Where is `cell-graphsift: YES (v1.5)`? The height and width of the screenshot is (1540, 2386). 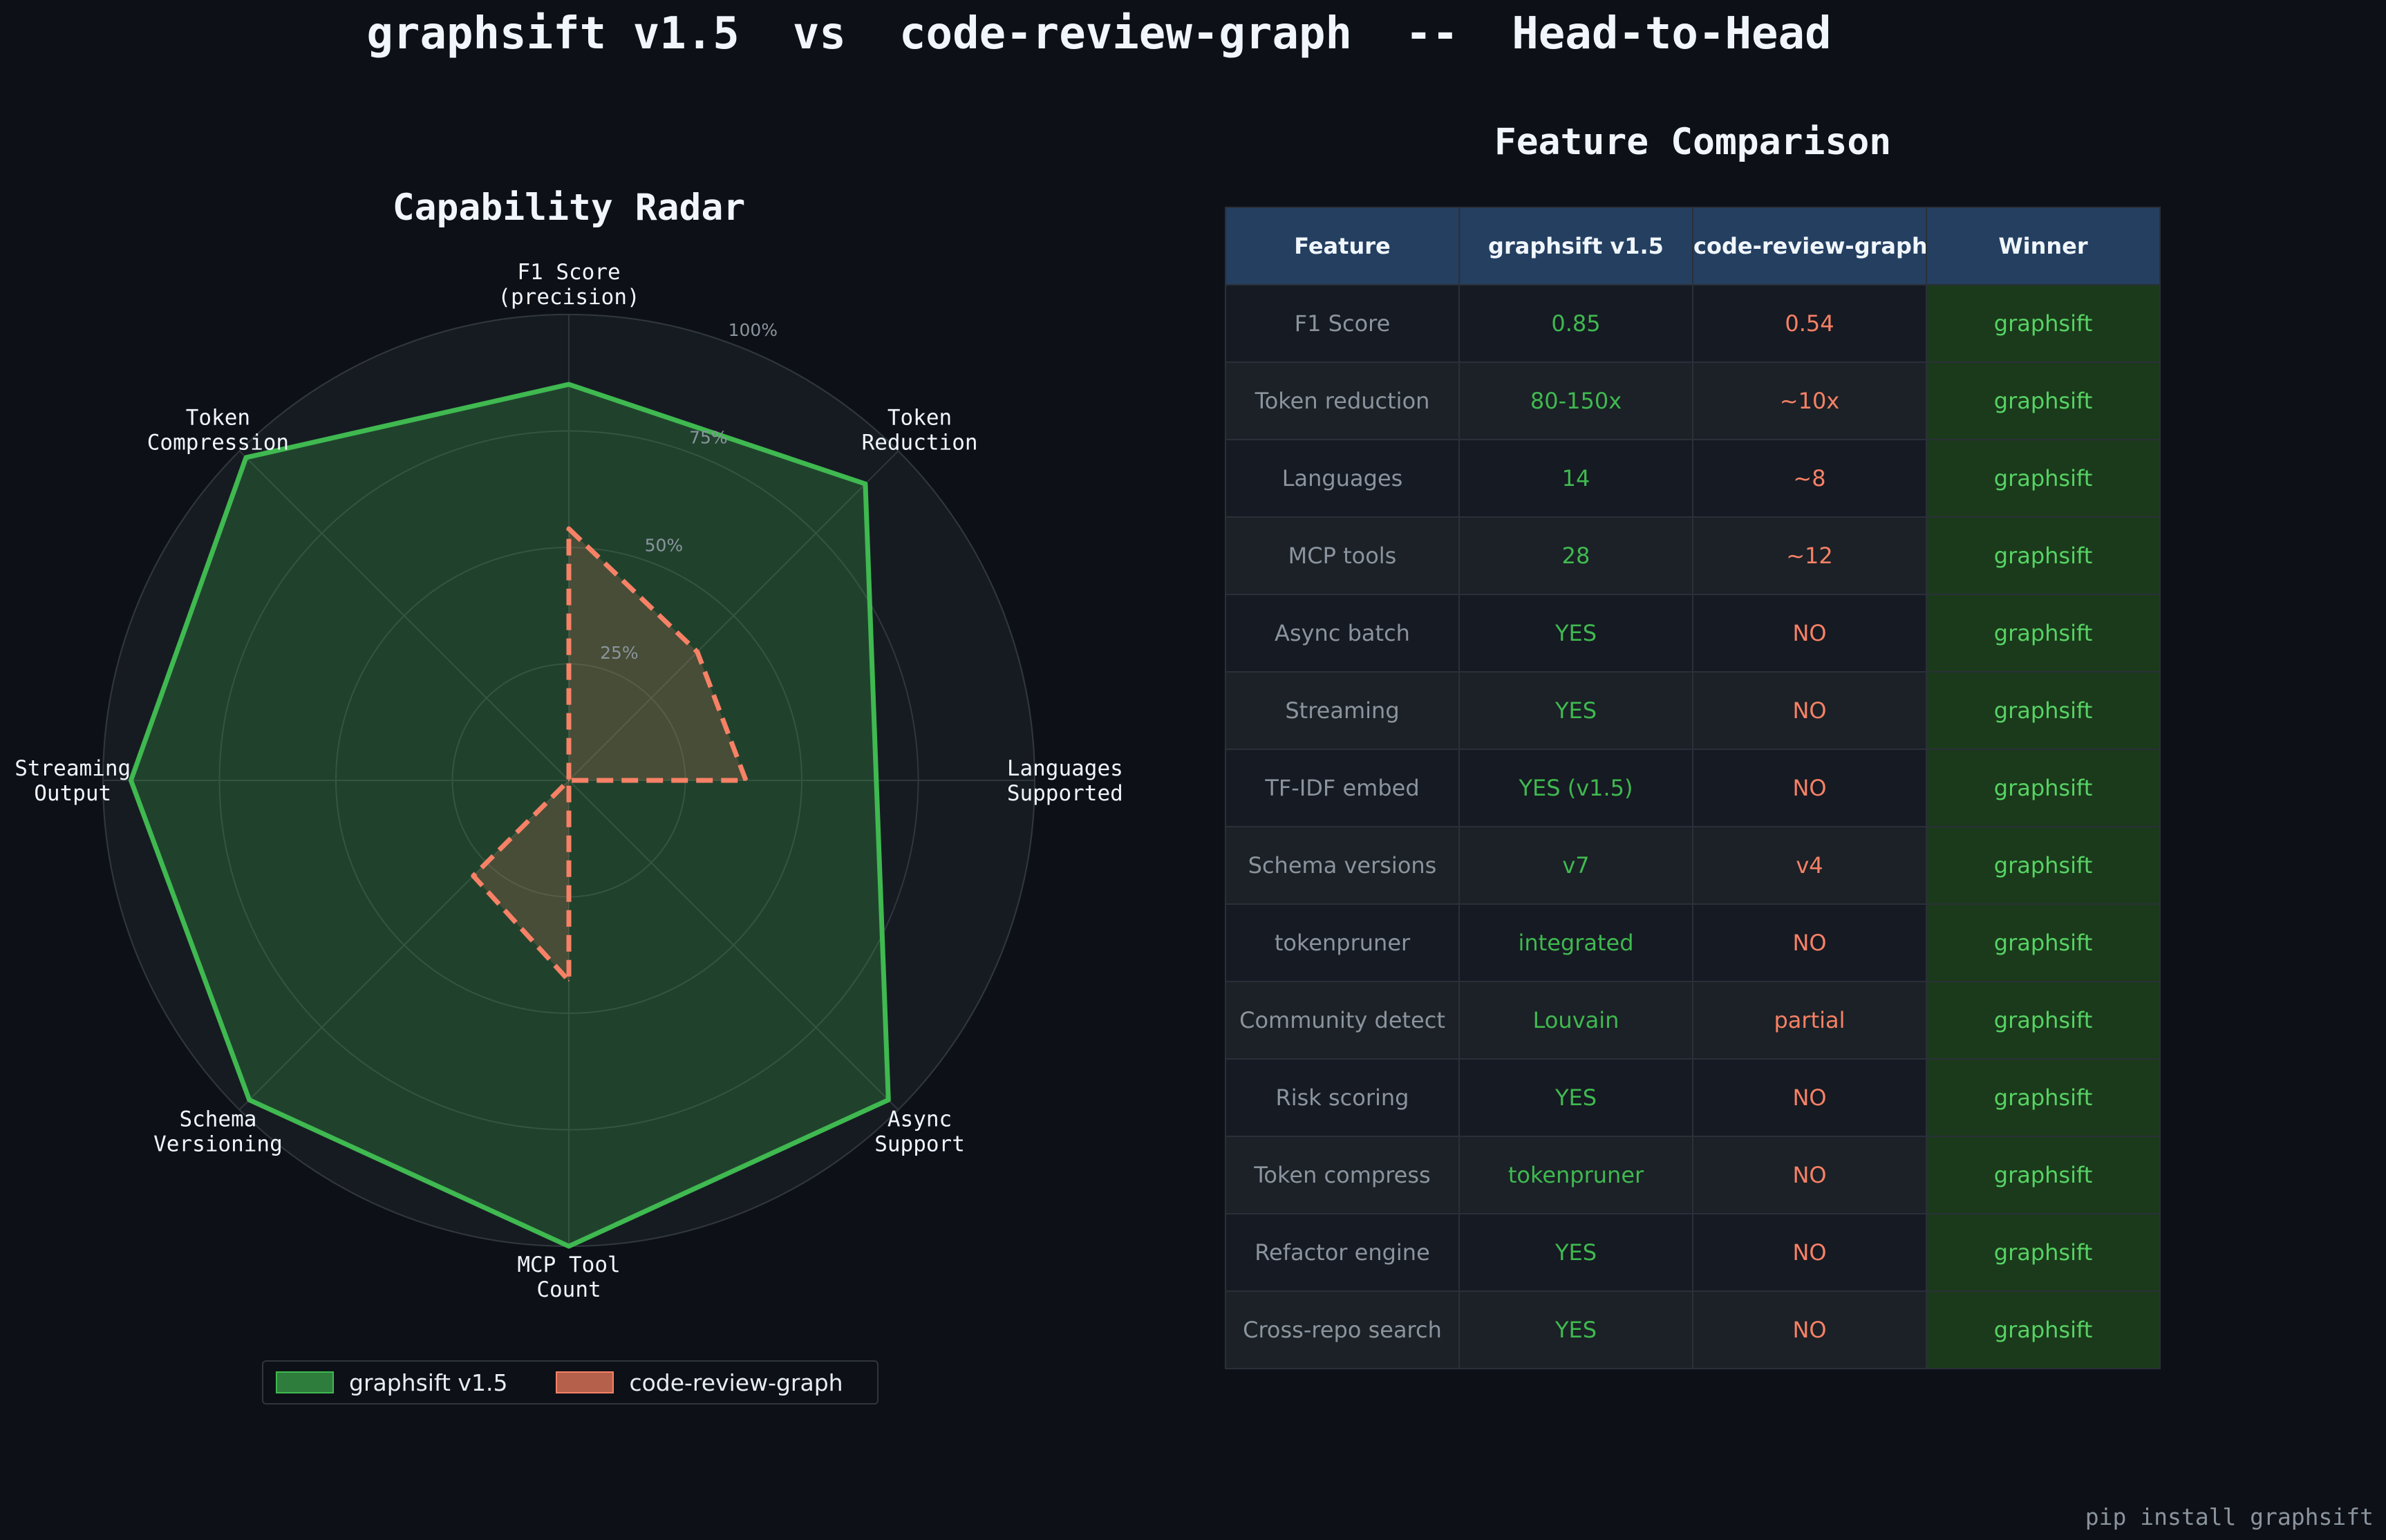
cell-graphsift: YES (v1.5) is located at coordinates (1575, 788).